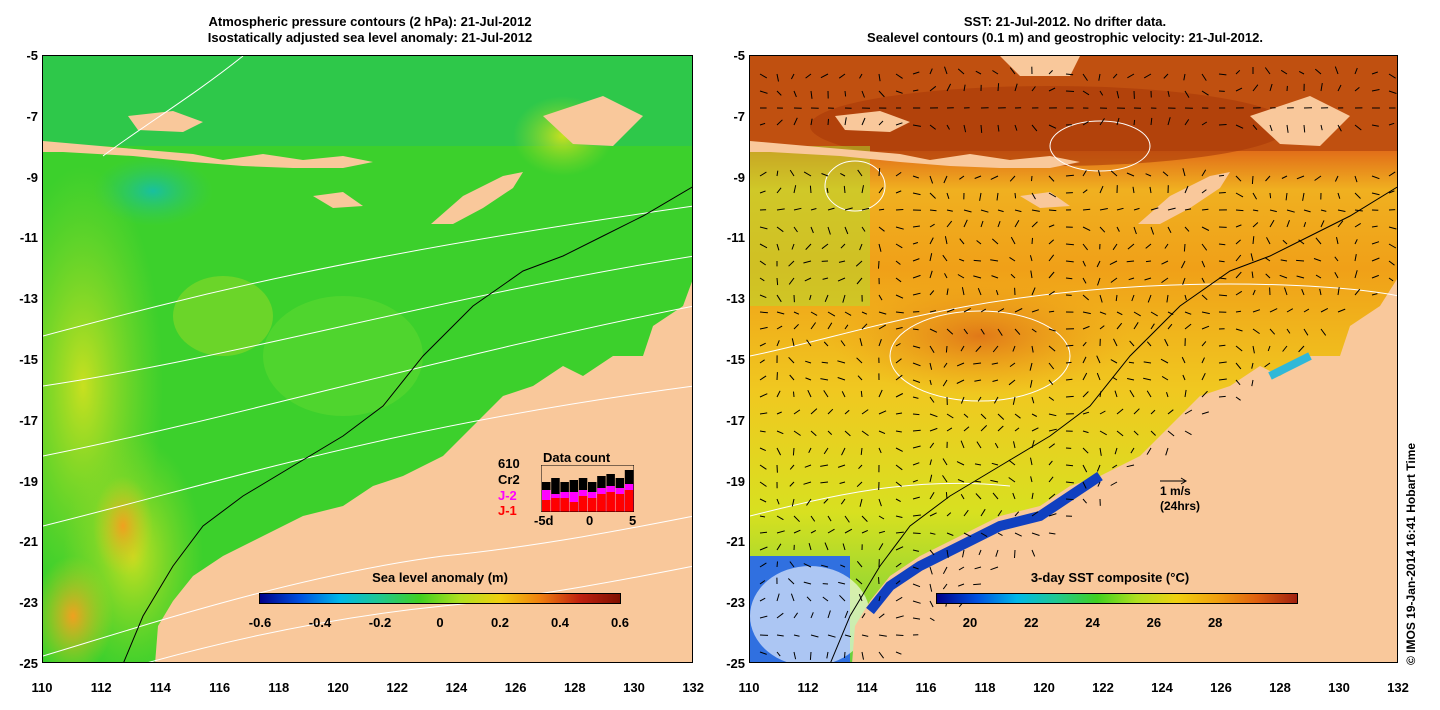  Describe the element at coordinates (577, 457) in the screenshot. I see `data-count-title: Data count` at that location.